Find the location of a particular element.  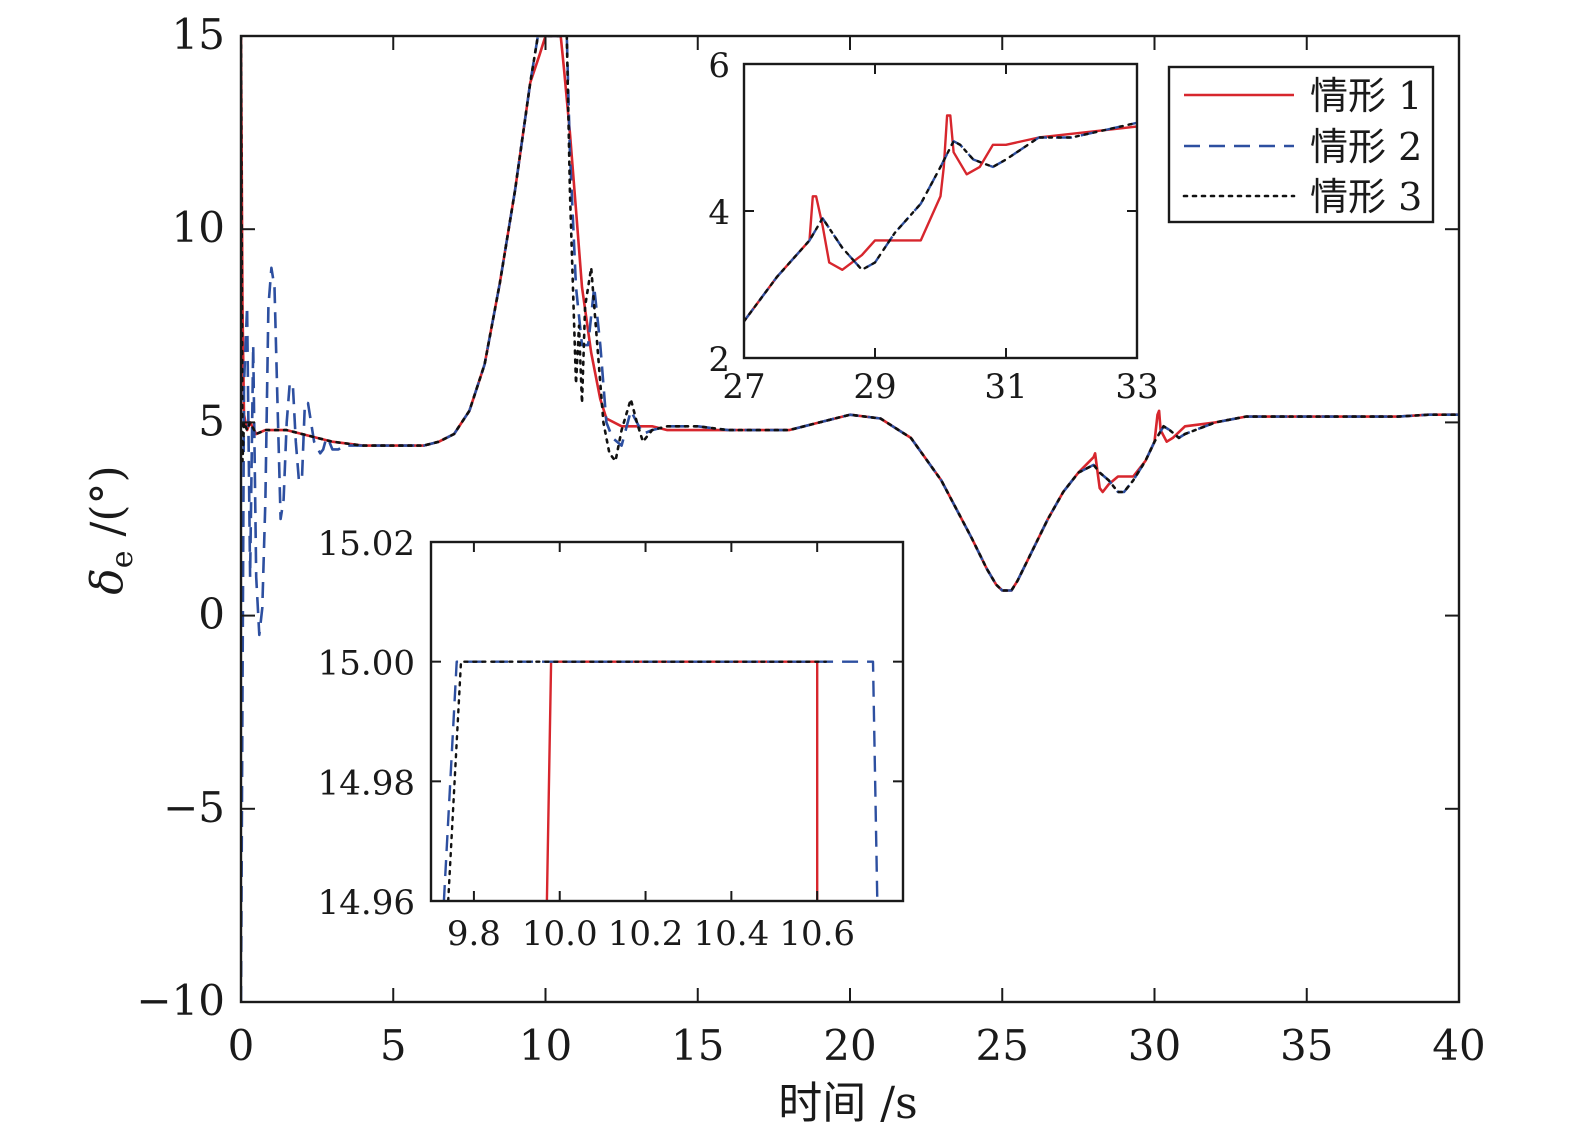

inset-bottom-background is located at coordinates (667, 721).